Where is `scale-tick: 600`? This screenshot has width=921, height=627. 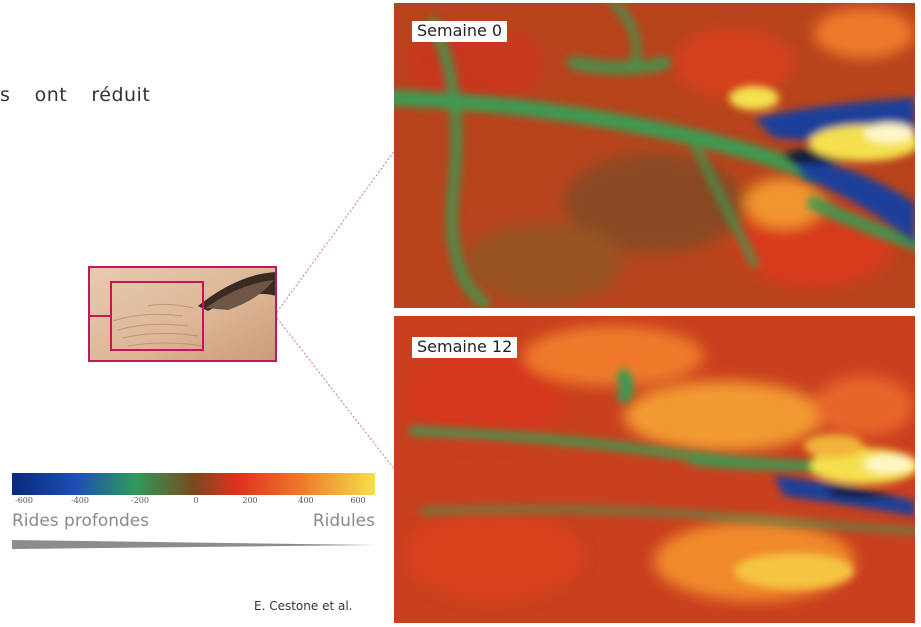
scale-tick: 600 is located at coordinates (358, 500).